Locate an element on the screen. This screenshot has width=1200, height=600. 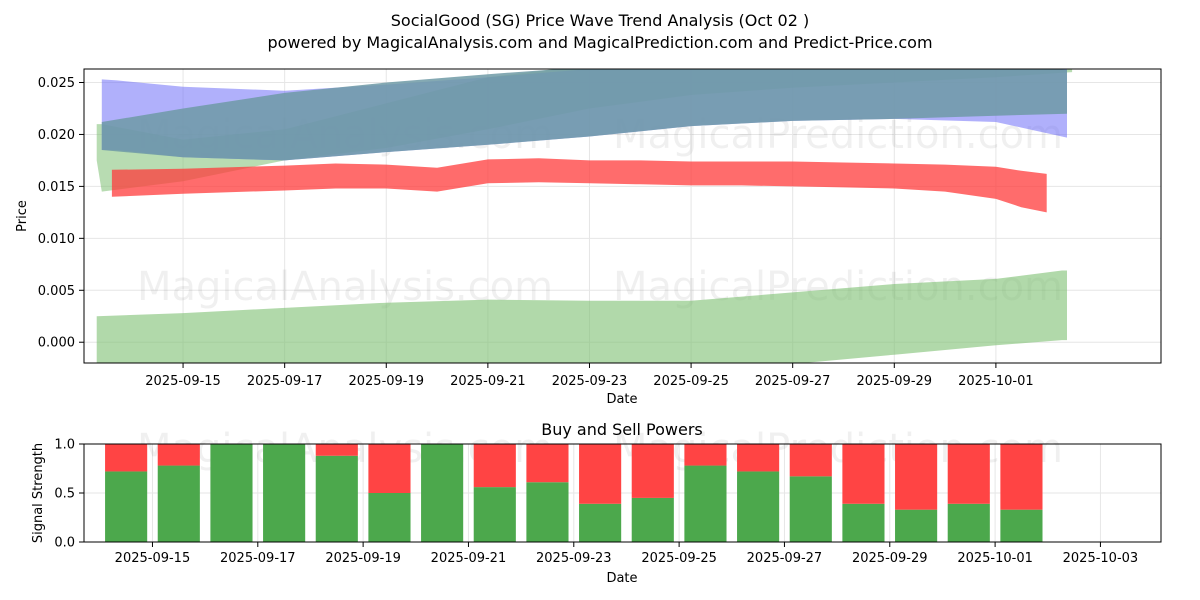
price-x-tick-label-8: 2025-10-01 is located at coordinates (996, 381).